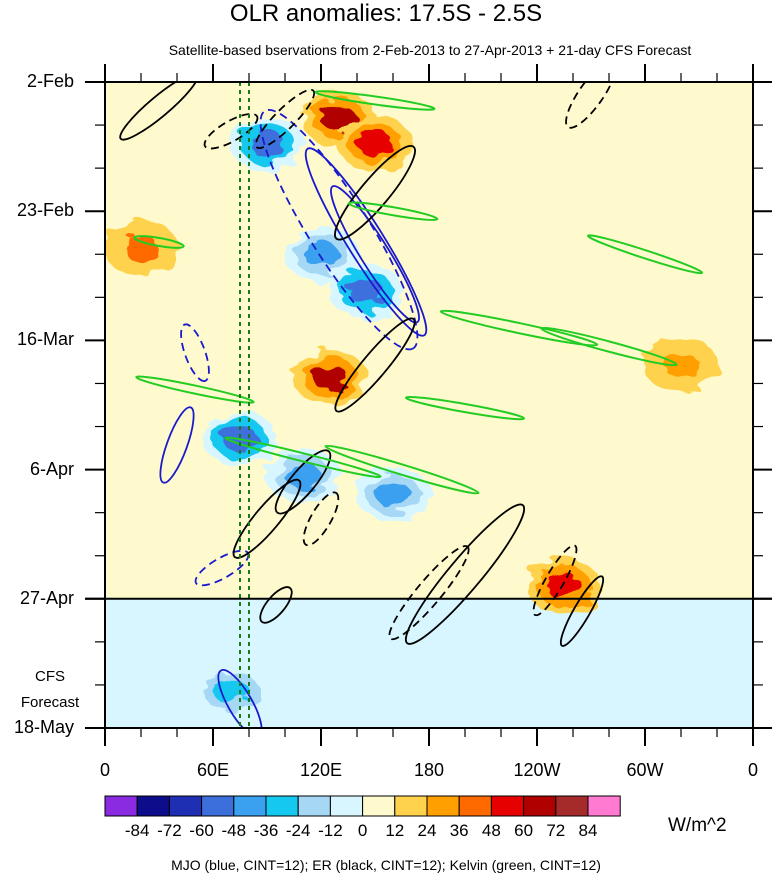  What do you see at coordinates (201, 830) in the screenshot?
I see `colorbar-label: -60` at bounding box center [201, 830].